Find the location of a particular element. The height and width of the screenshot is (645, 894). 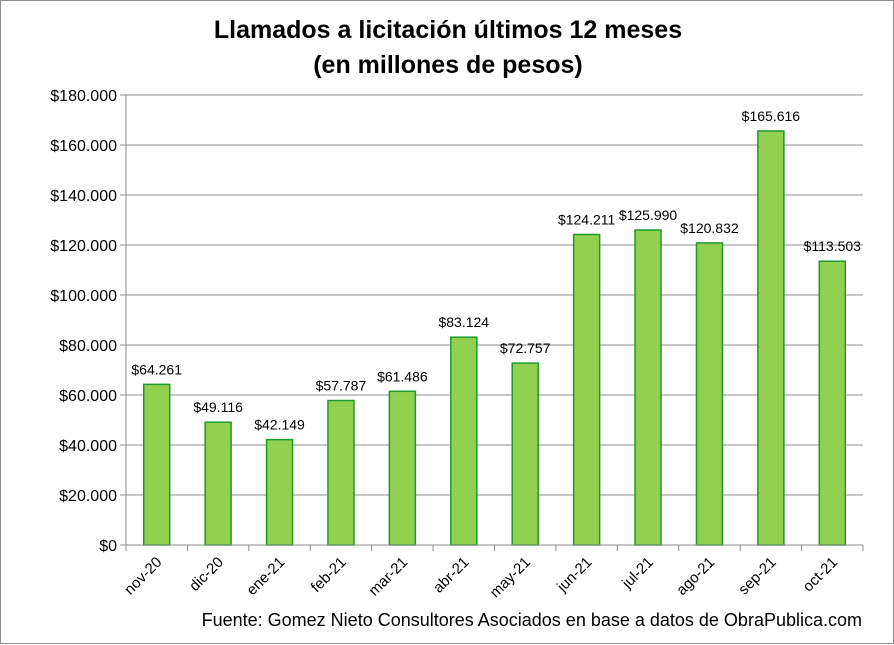

x-tick-label: ago-21 is located at coordinates (695, 576).